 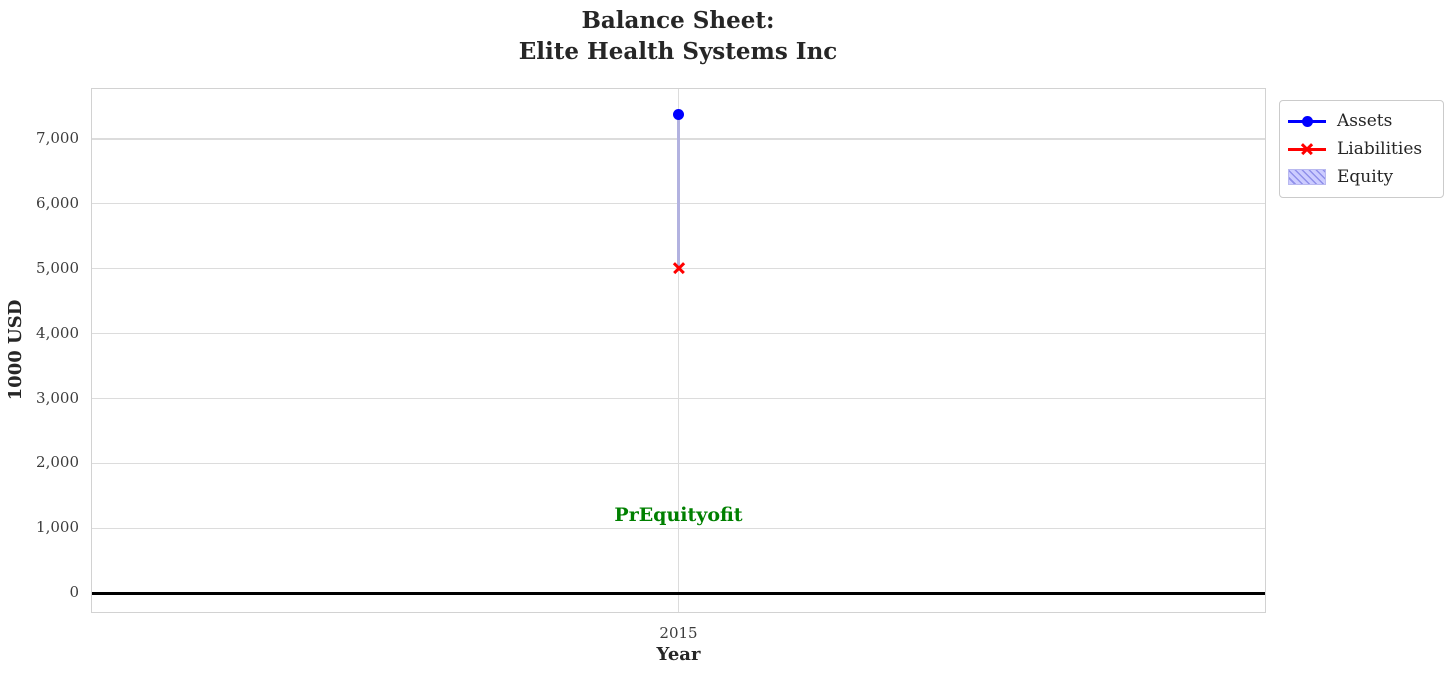 What do you see at coordinates (57, 332) in the screenshot?
I see `y-tick-label: 4,000` at bounding box center [57, 332].